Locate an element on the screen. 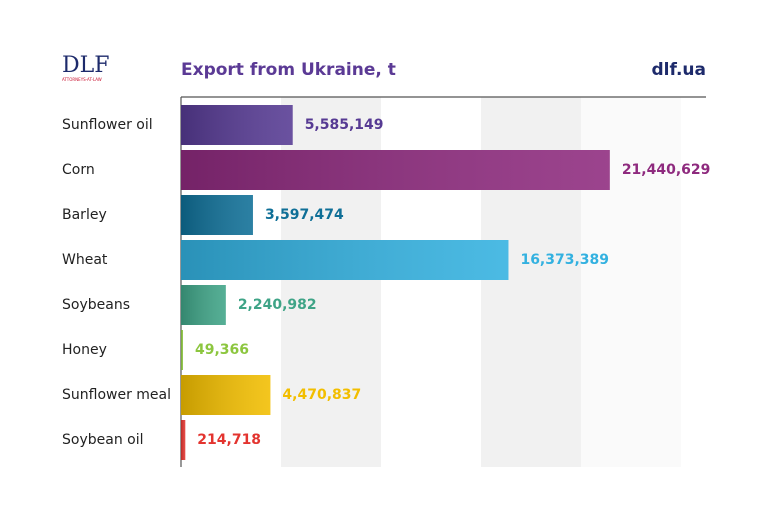 The width and height of the screenshot is (768, 530). value-label: 214,718 is located at coordinates (229, 440).